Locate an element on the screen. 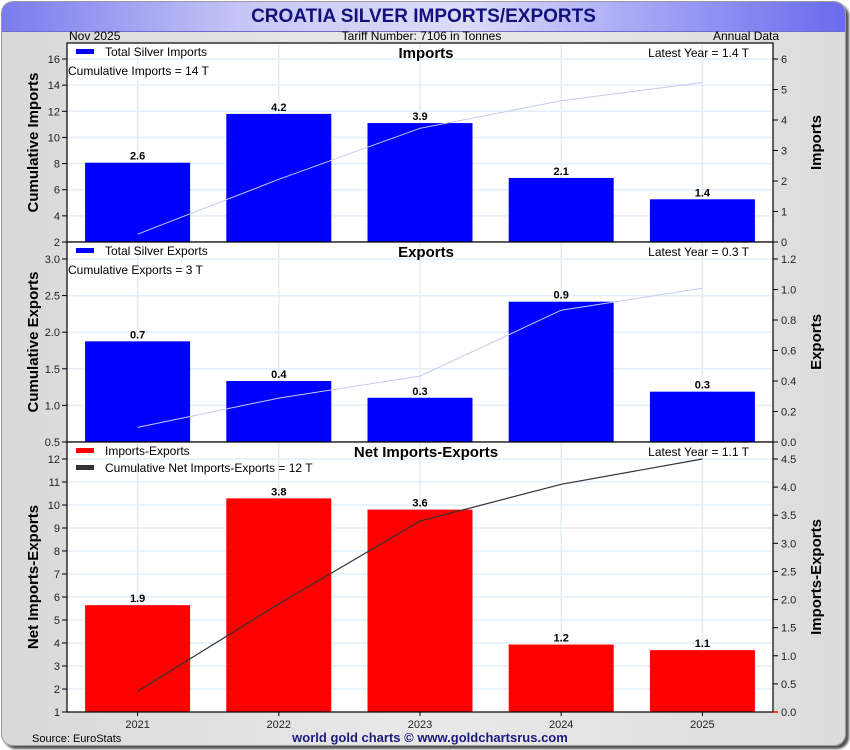 The width and height of the screenshot is (850, 750). bar-net-2024 is located at coordinates (561, 678).